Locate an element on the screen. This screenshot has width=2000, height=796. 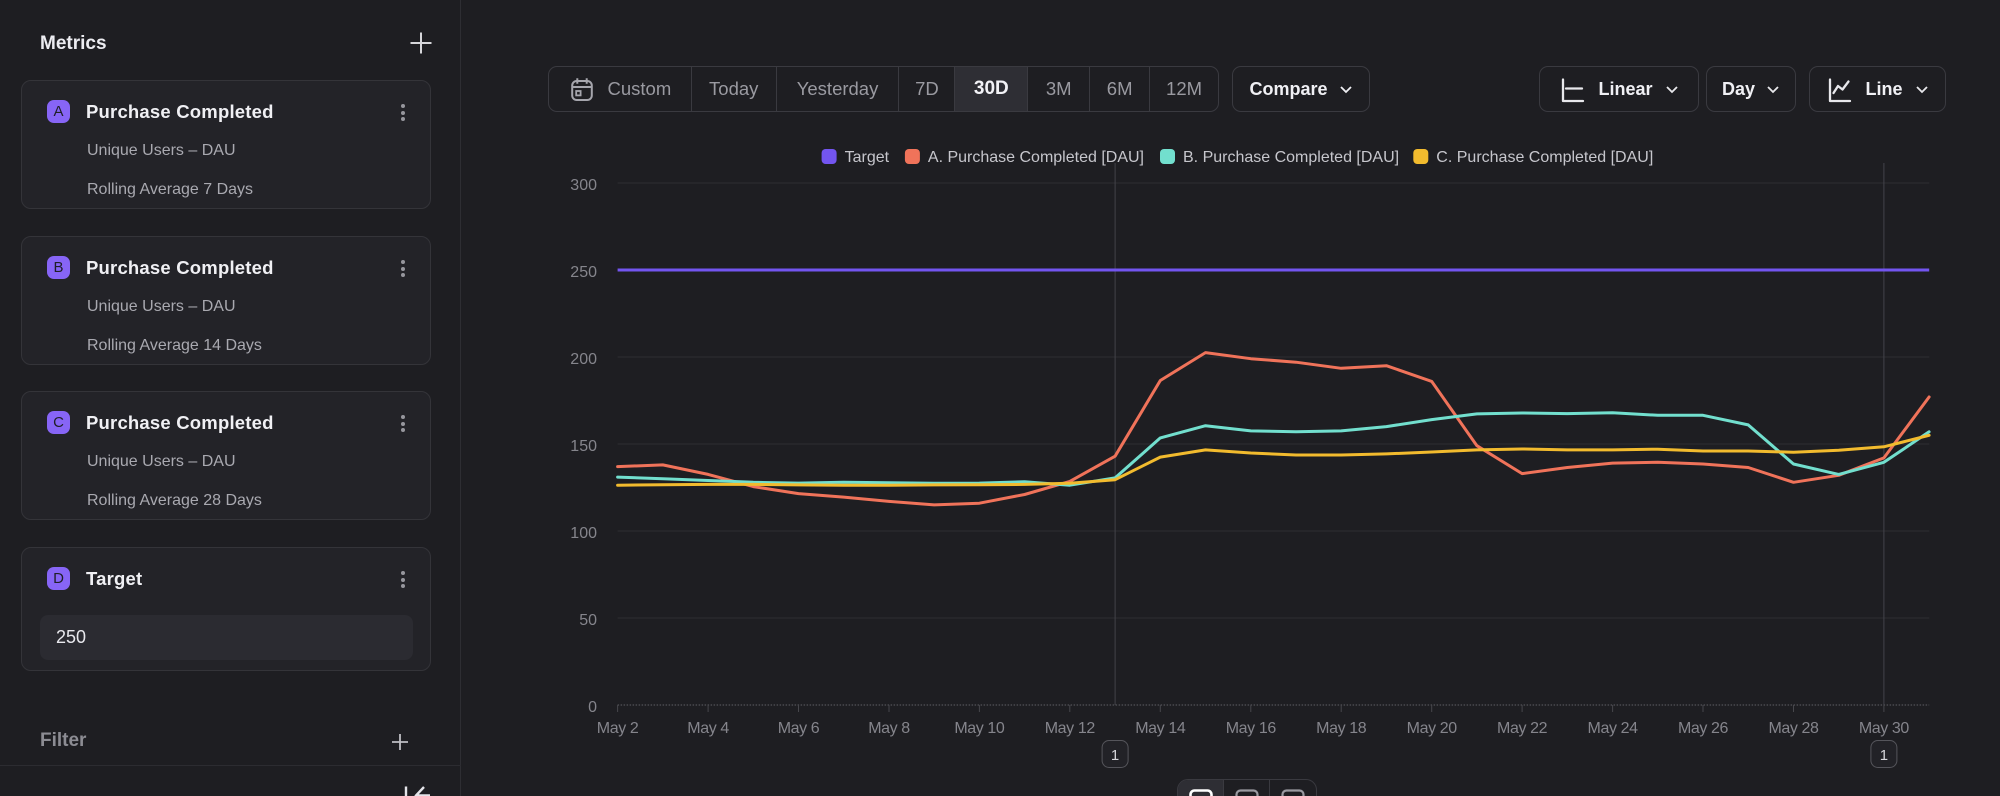
svg-text: 100 is located at coordinates (583, 533).